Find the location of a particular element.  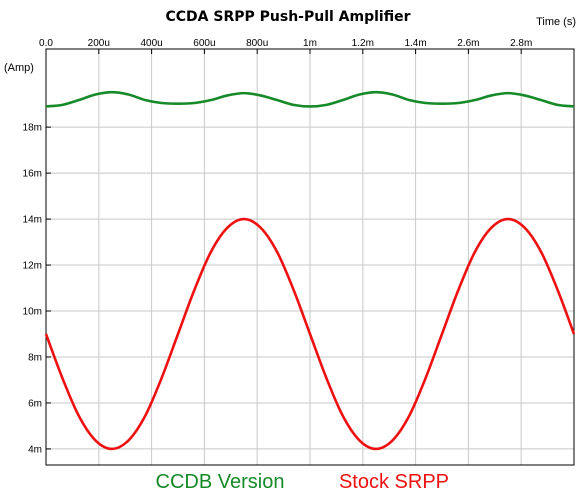

x-tick-label: 200u is located at coordinates (99, 43).